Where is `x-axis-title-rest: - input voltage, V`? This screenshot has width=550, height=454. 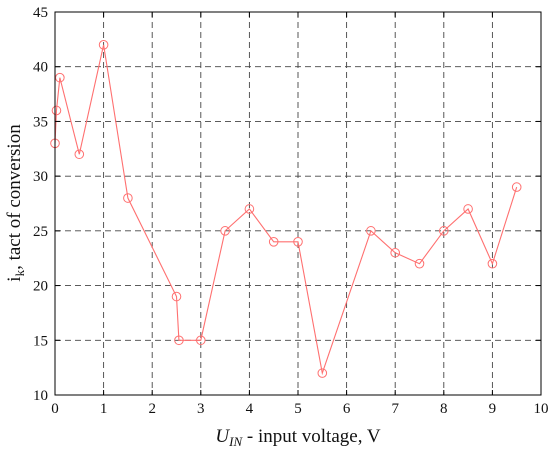 x-axis-title-rest: - input voltage, V is located at coordinates (311, 436).